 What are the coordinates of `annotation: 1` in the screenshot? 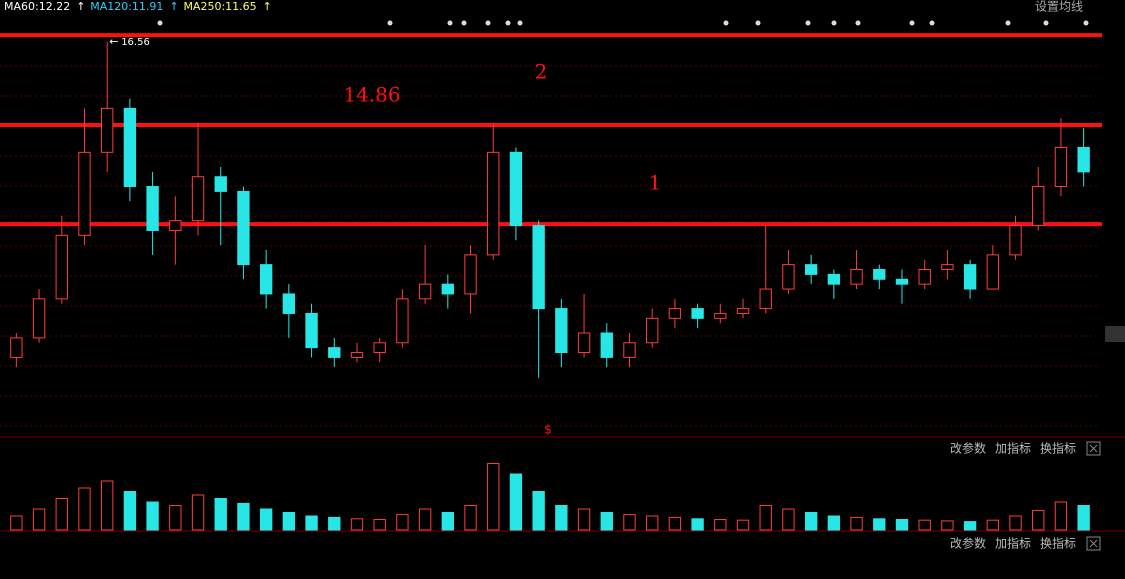 It's located at (655, 183).